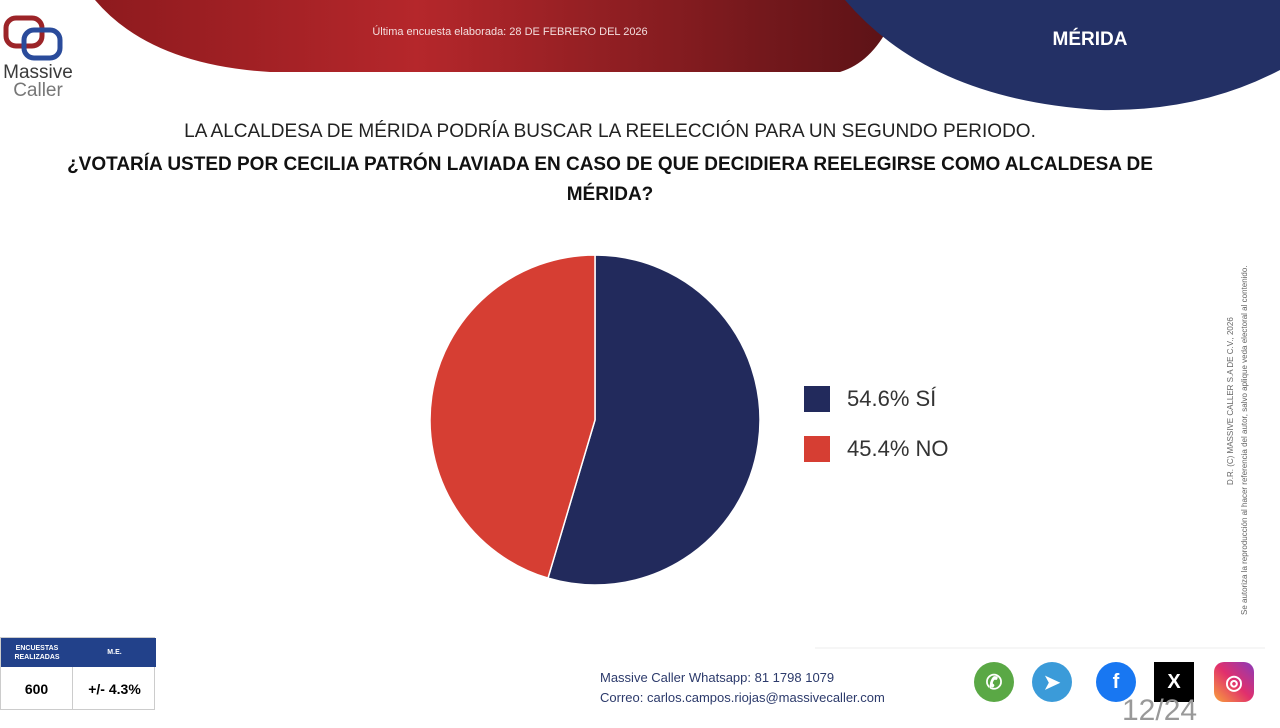 This screenshot has width=1280, height=728. Describe the element at coordinates (38, 90) in the screenshot. I see `logo-line2: Caller` at that location.